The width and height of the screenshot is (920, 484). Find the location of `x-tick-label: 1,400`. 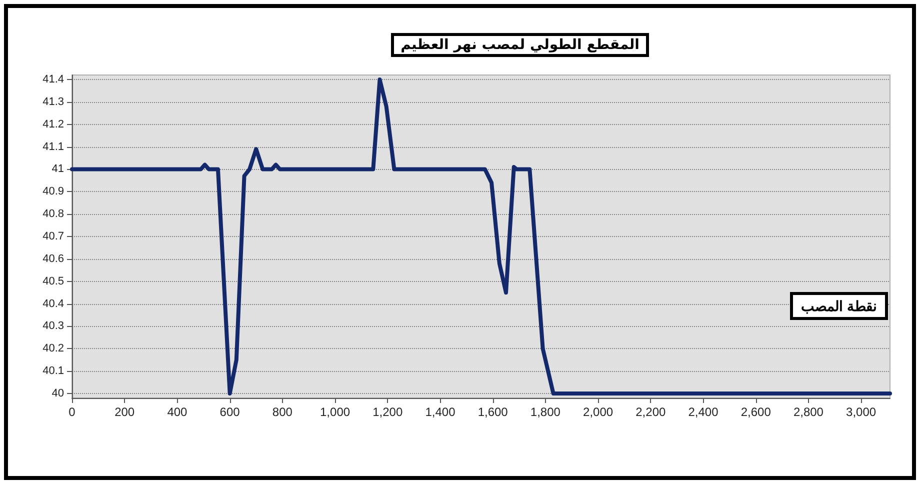

x-tick-label: 1,400 is located at coordinates (440, 412).